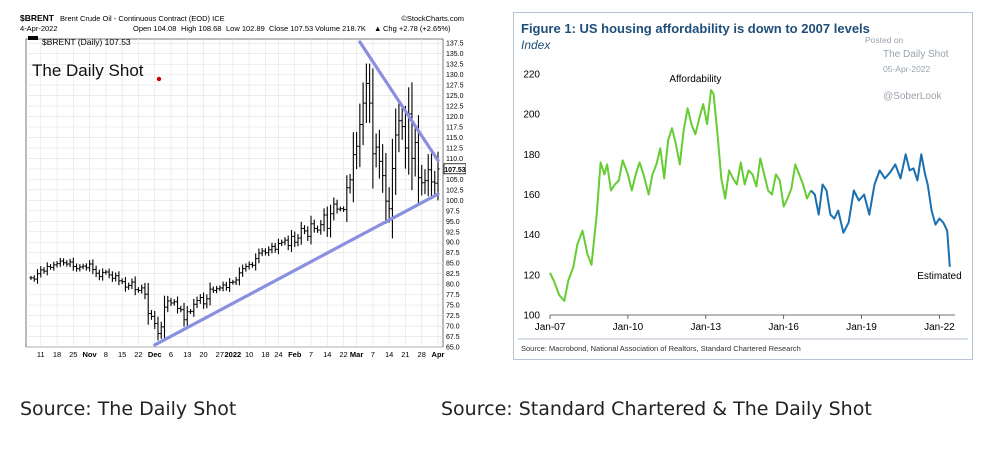  I want to click on y-tick-label: 220, so click(531, 75).